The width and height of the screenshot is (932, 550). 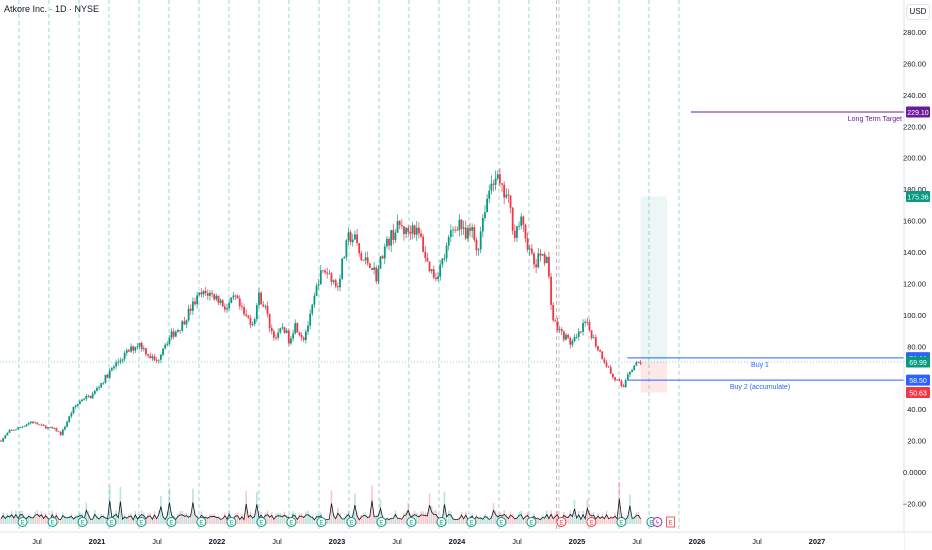 What do you see at coordinates (37, 541) in the screenshot?
I see `time-tick-label: Jul` at bounding box center [37, 541].